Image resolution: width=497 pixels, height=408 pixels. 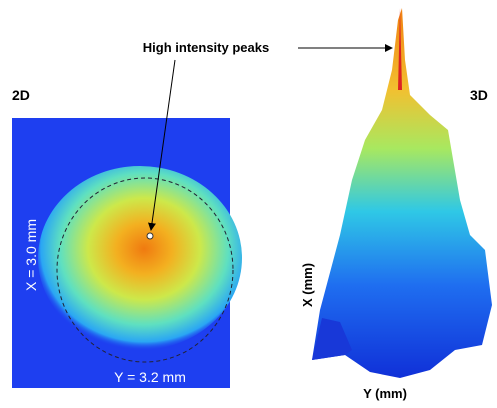 What do you see at coordinates (162, 145) in the screenshot?
I see `annotation-arrow-2d` at bounding box center [162, 145].